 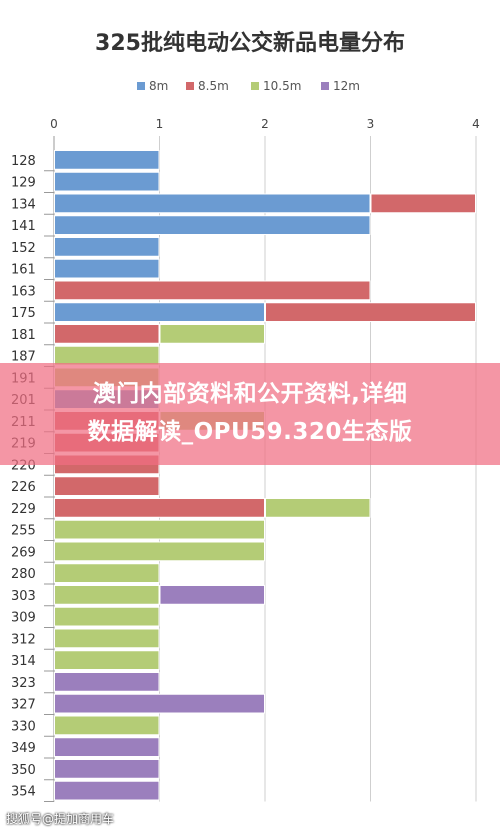 I want to click on bar-303-12m, so click(x=212, y=595).